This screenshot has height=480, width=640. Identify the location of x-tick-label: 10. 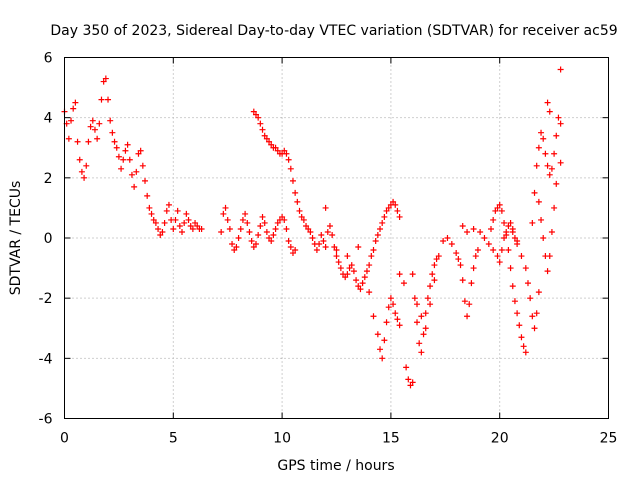
(282, 439).